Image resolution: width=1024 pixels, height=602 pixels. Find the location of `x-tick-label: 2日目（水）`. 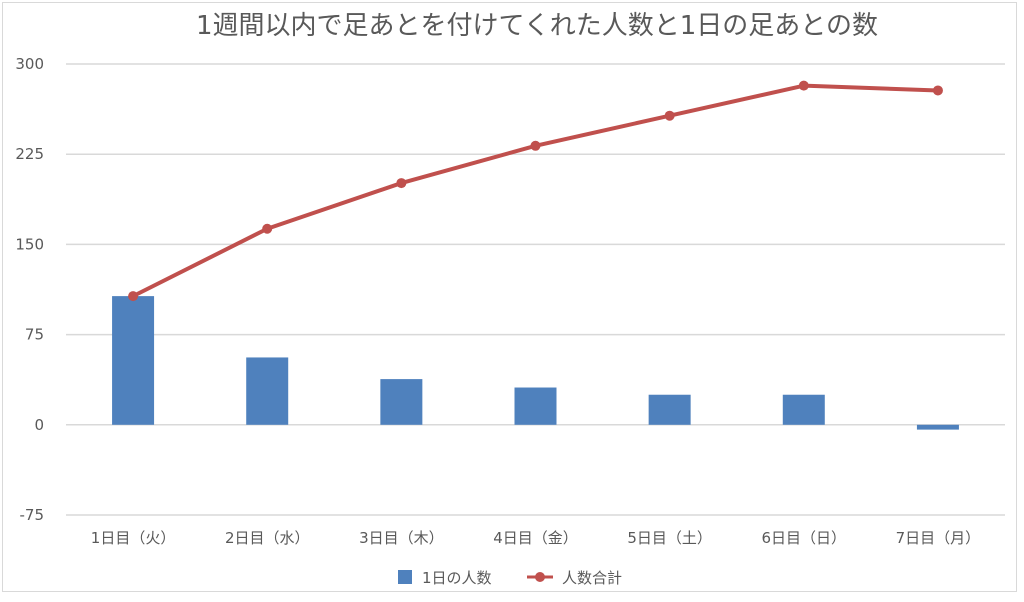

x-tick-label: 2日目（水） is located at coordinates (267, 538).